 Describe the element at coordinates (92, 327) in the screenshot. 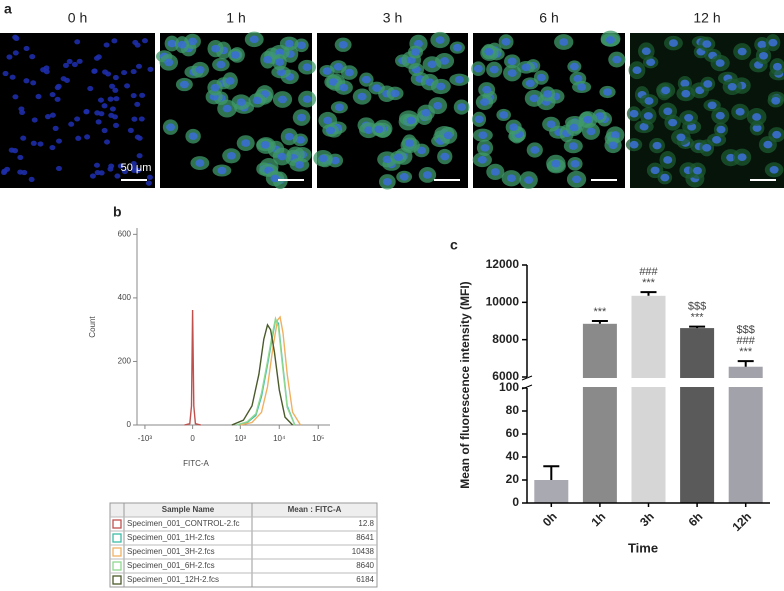

I see `y-axis-label: Count` at that location.